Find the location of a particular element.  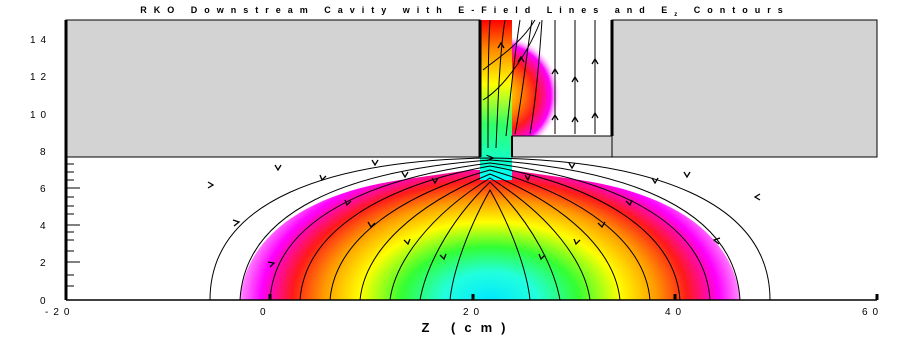

y-tick-label: 0 is located at coordinates (45, 301).